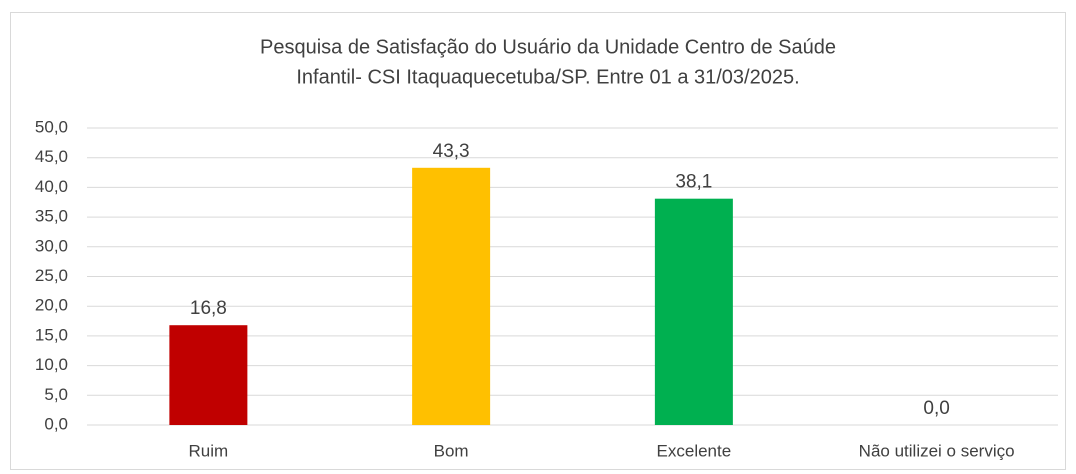  Describe the element at coordinates (51, 275) in the screenshot. I see `y-tick-label: 25,0` at that location.